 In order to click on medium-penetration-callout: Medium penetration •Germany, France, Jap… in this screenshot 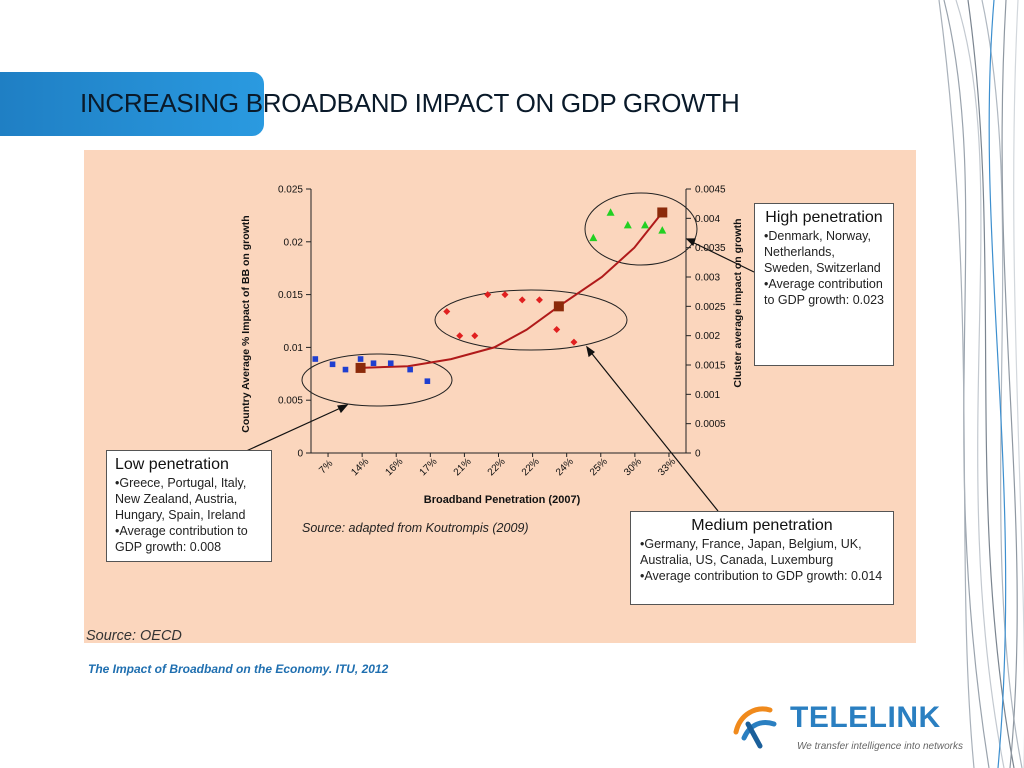, I will do `click(762, 558)`.